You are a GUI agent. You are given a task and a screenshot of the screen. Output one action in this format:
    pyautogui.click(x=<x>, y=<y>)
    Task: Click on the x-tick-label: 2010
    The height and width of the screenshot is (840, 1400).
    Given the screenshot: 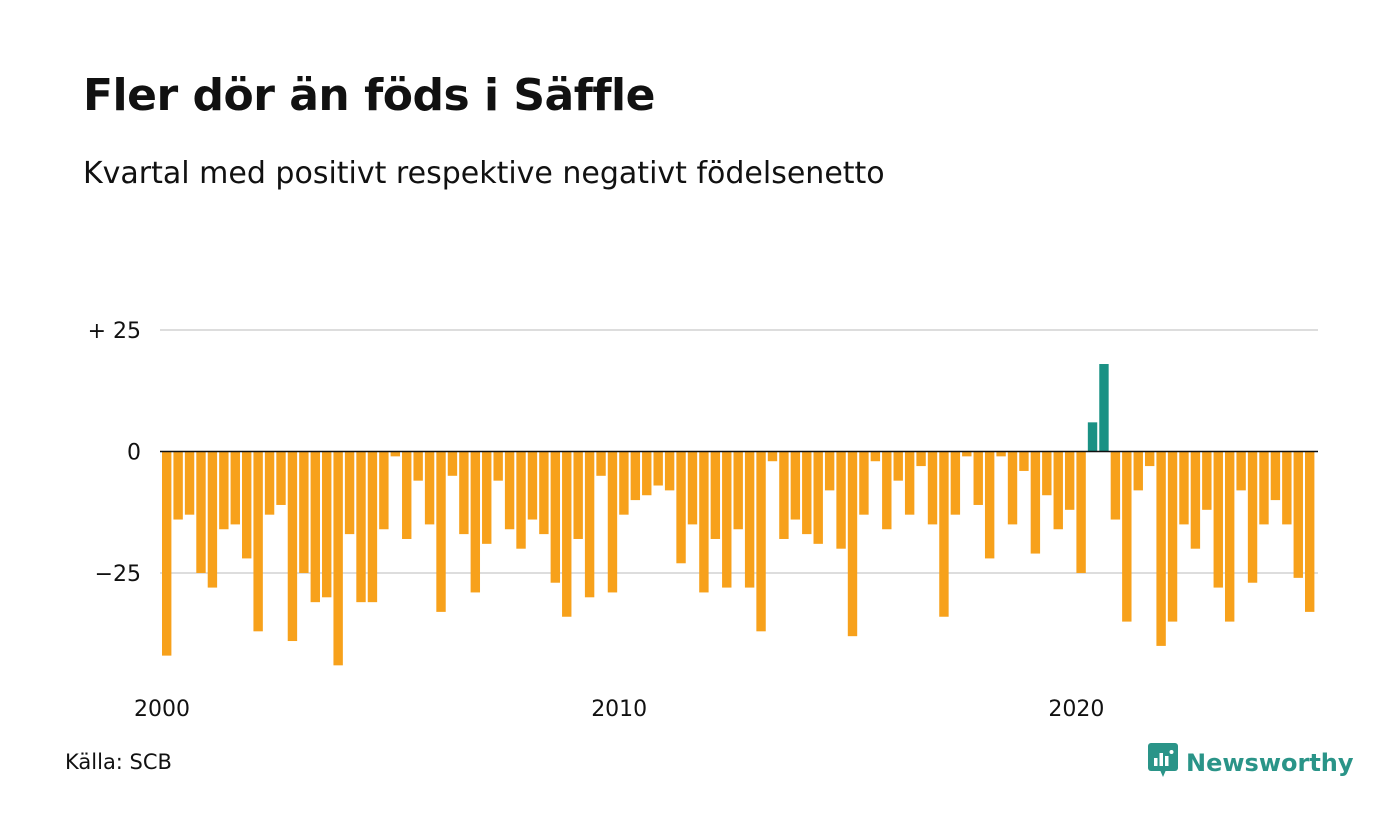 What is the action you would take?
    pyautogui.click(x=619, y=709)
    